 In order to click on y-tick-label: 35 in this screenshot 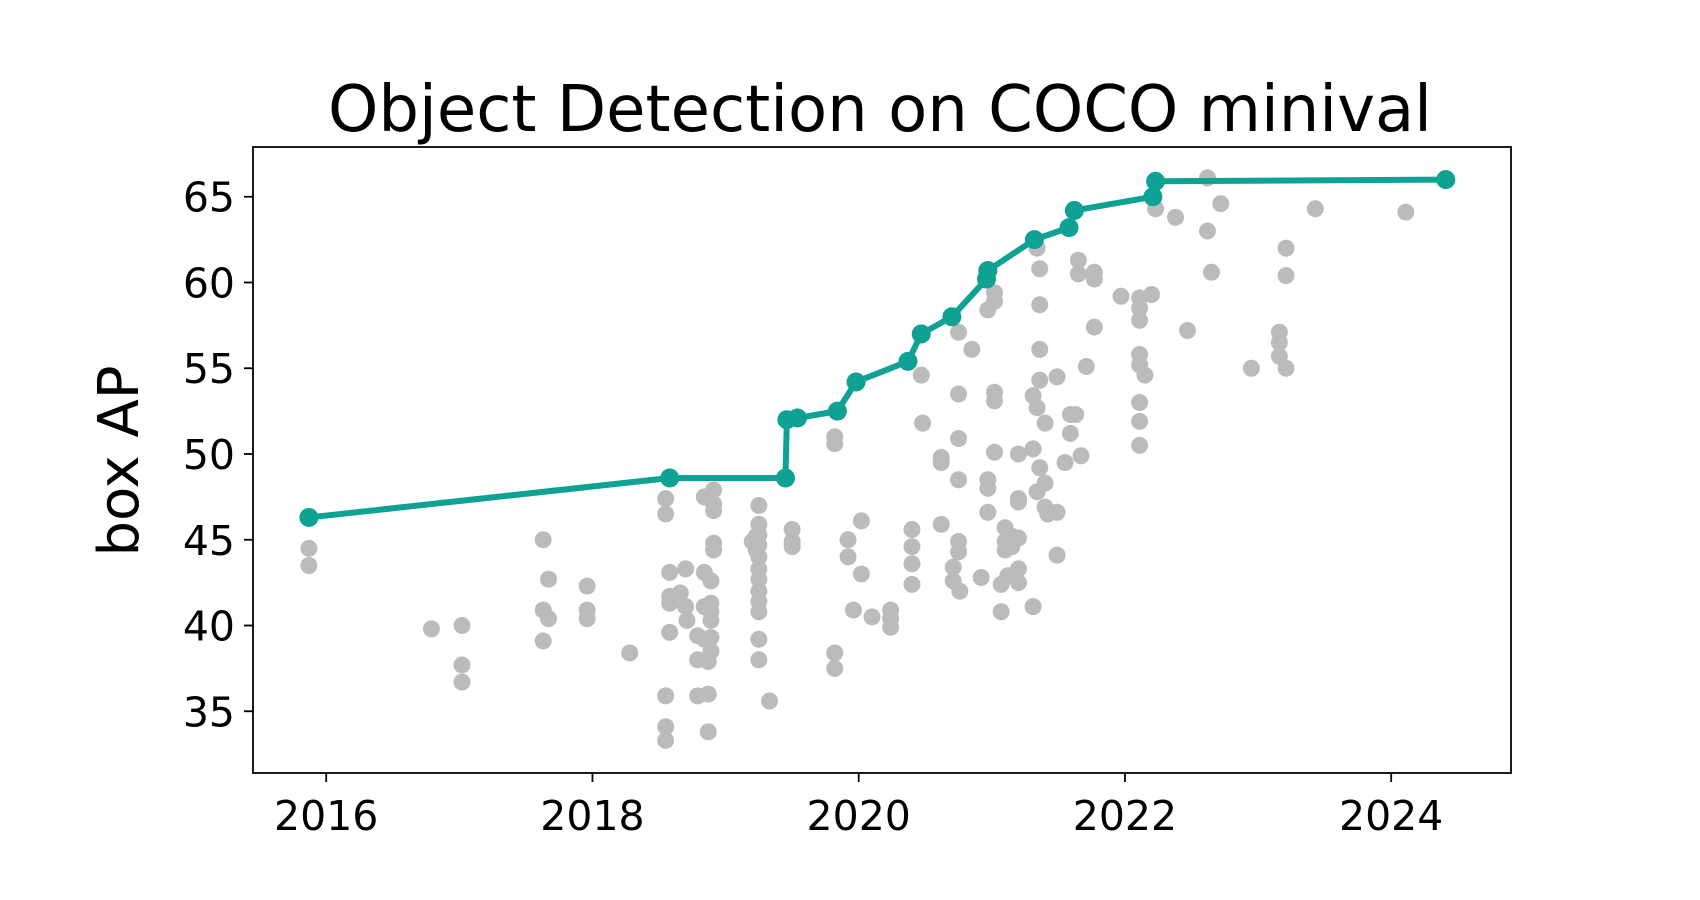, I will do `click(209, 712)`.